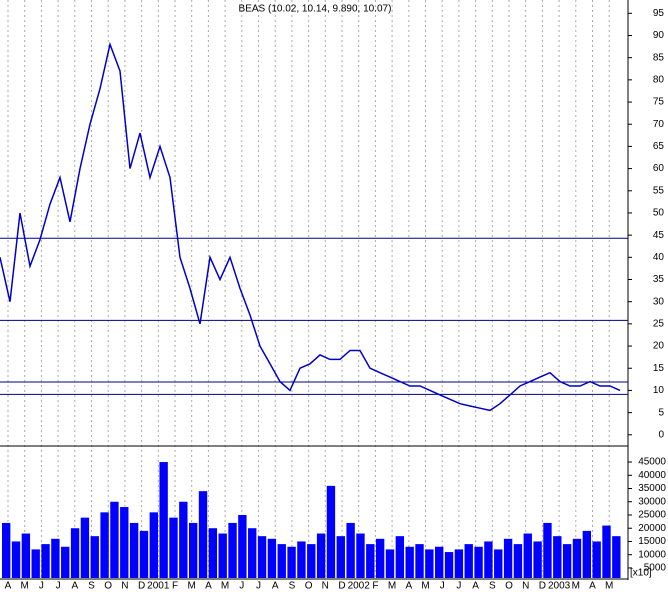  What do you see at coordinates (659, 80) in the screenshot?
I see `y-tick-label: 80` at bounding box center [659, 80].